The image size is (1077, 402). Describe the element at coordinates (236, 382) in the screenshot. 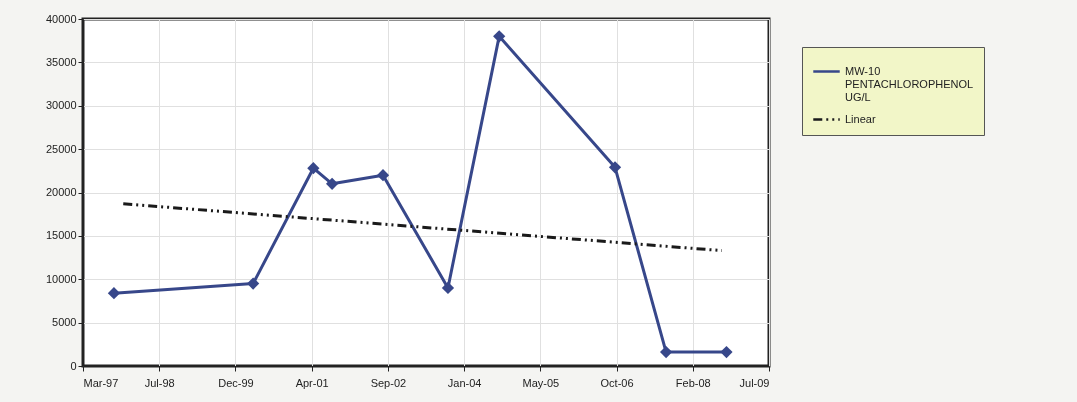

I see `x-tick-label: Dec-99` at that location.